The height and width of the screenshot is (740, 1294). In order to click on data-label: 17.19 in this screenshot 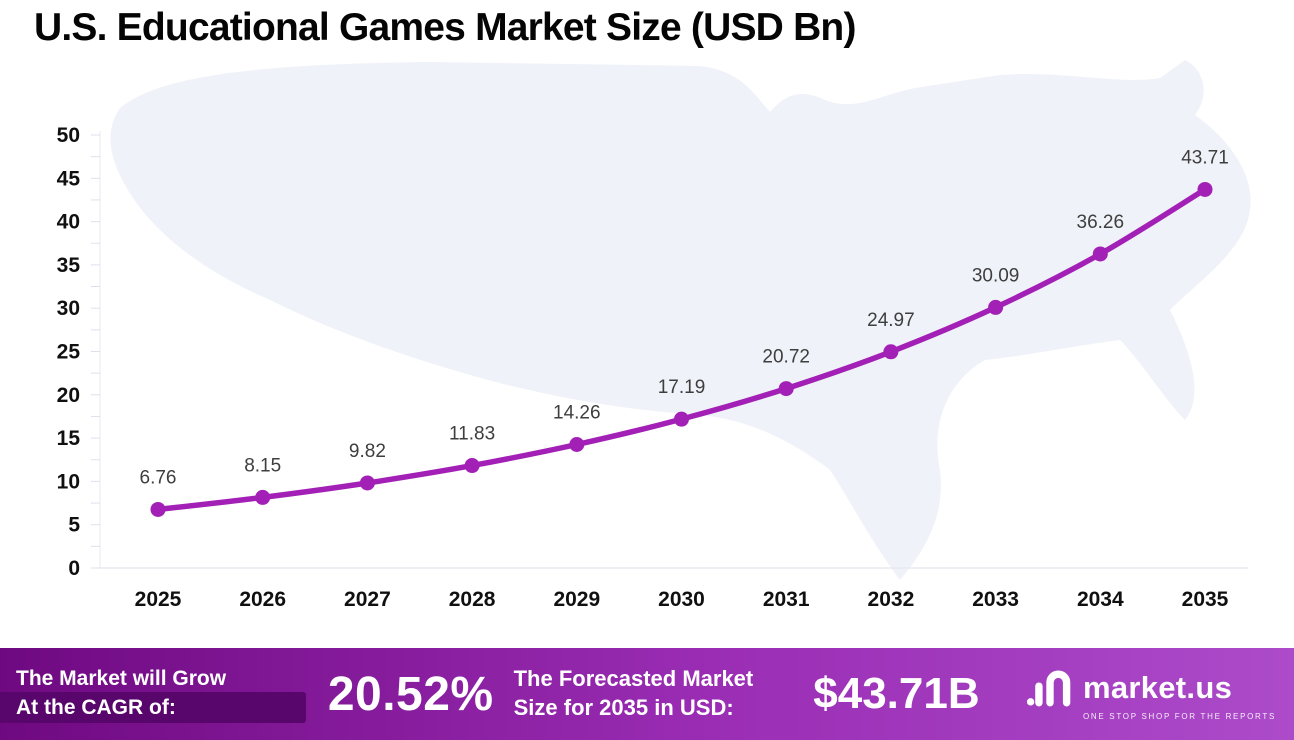, I will do `click(682, 387)`.